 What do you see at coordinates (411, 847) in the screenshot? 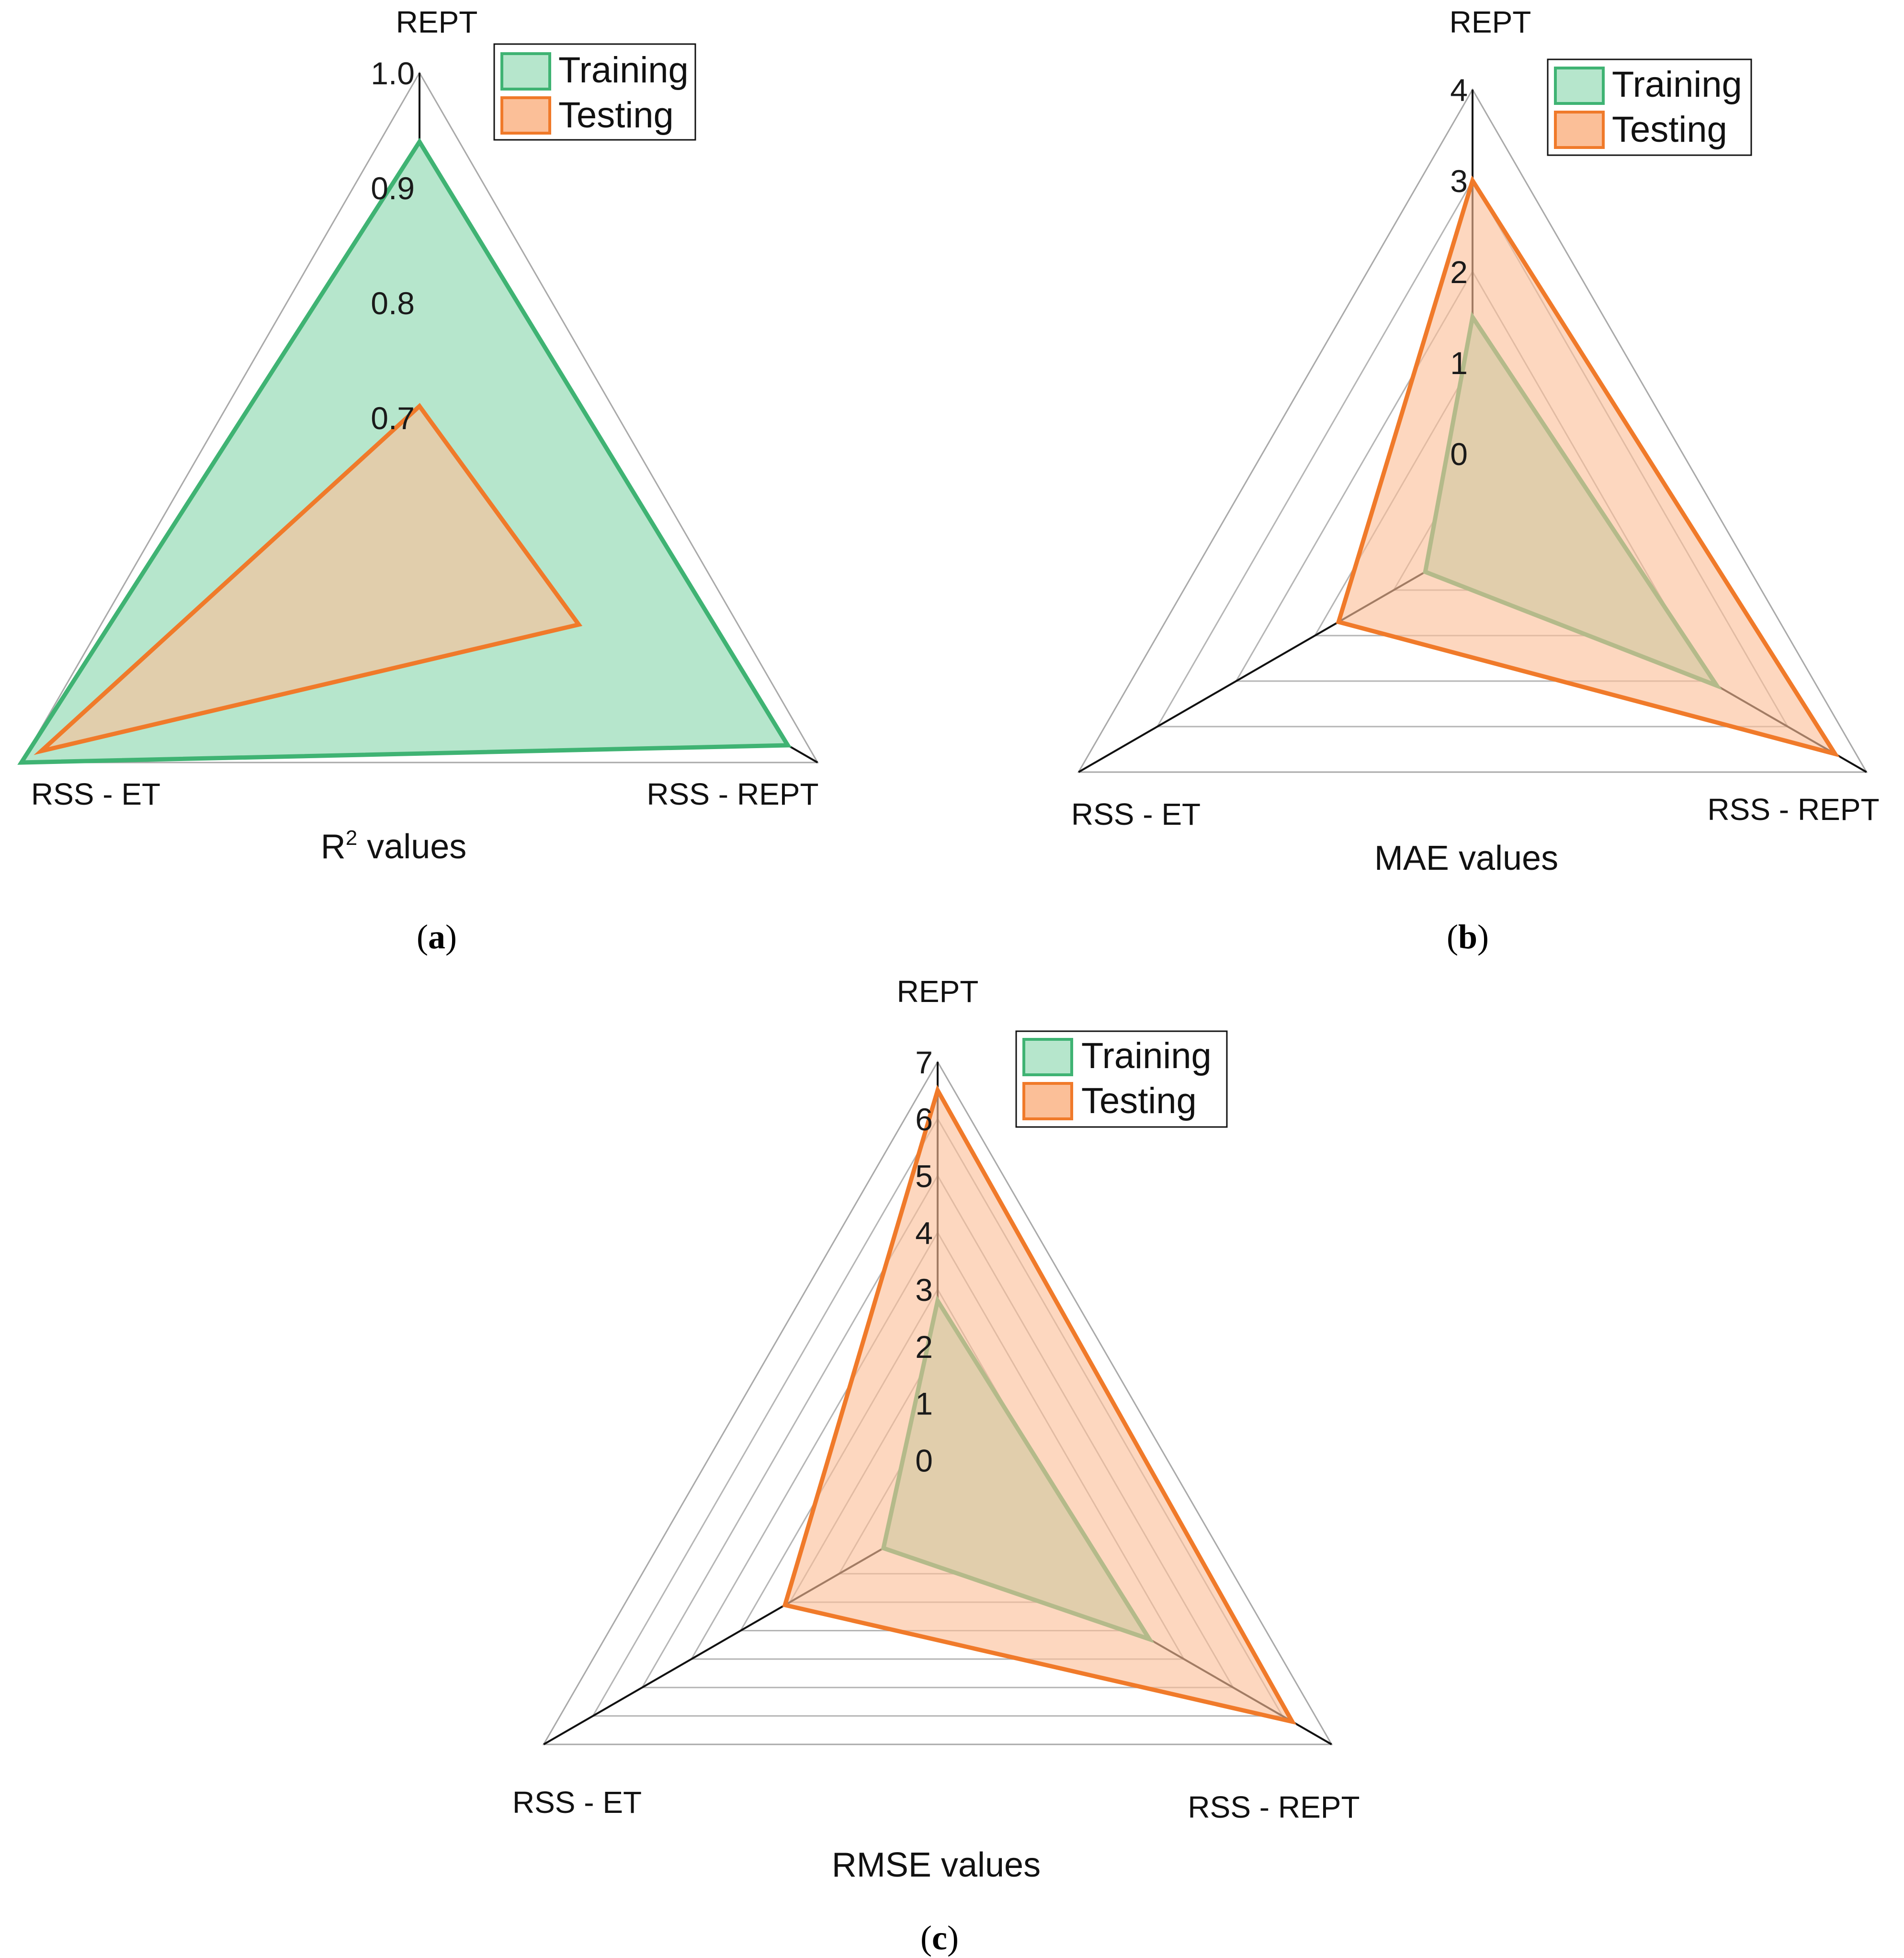
I see `chart-title-a-rest: values` at bounding box center [411, 847].